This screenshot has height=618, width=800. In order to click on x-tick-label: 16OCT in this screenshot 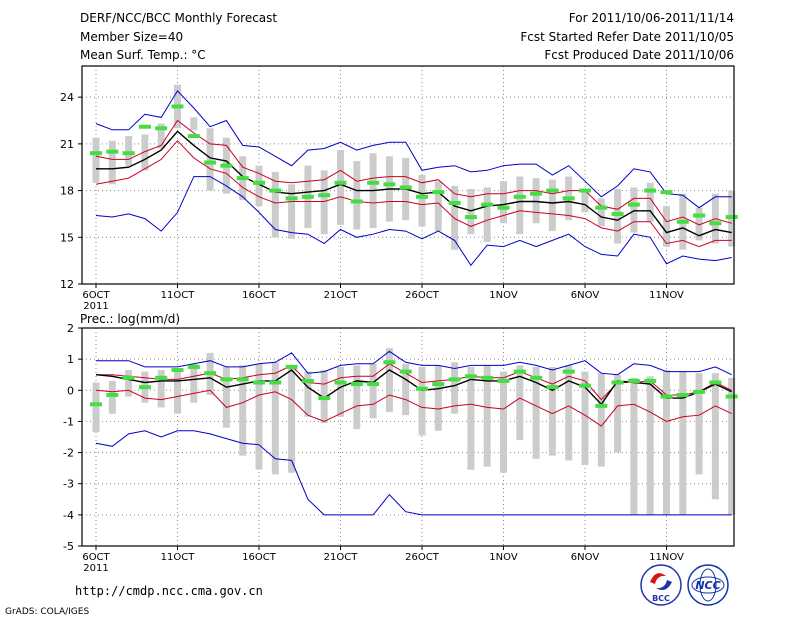, I will do `click(259, 295)`.